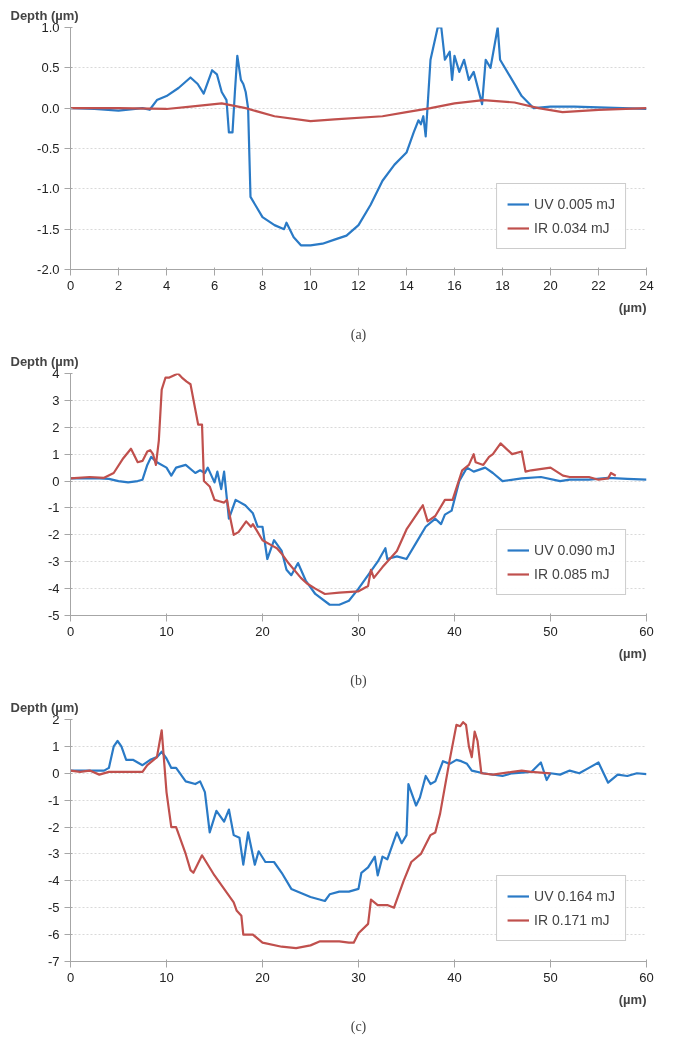 The height and width of the screenshot is (1051, 686). What do you see at coordinates (262, 285) in the screenshot?
I see `x-tick-label: 8` at bounding box center [262, 285].